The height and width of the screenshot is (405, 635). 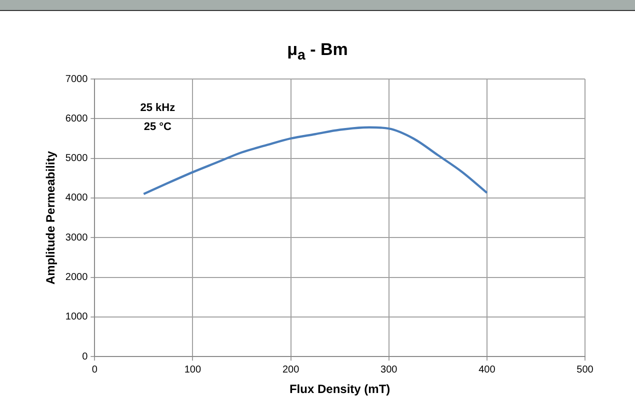 I want to click on x-tick-label: 400, so click(x=487, y=370).